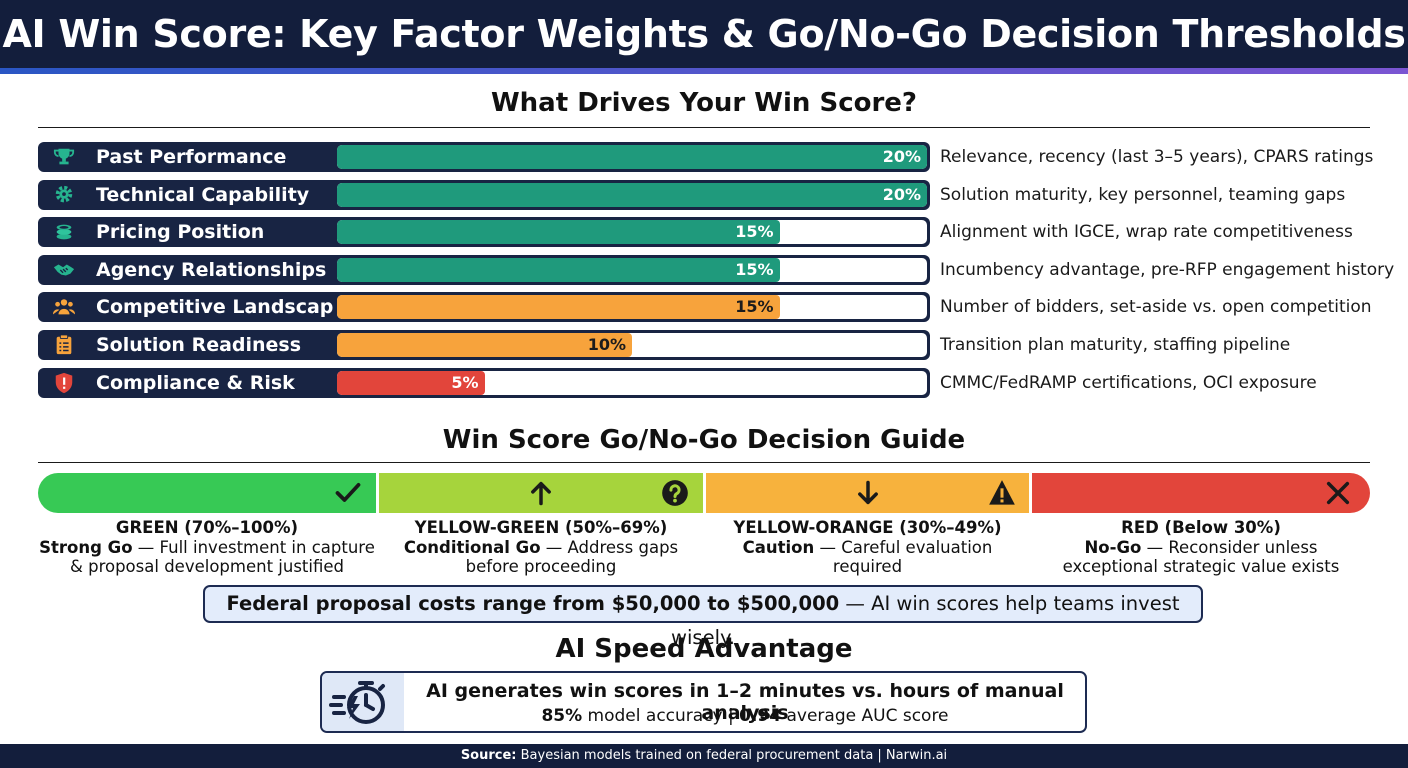 This screenshot has width=1408, height=768. What do you see at coordinates (704, 71) in the screenshot?
I see `header-accent-stripe` at bounding box center [704, 71].